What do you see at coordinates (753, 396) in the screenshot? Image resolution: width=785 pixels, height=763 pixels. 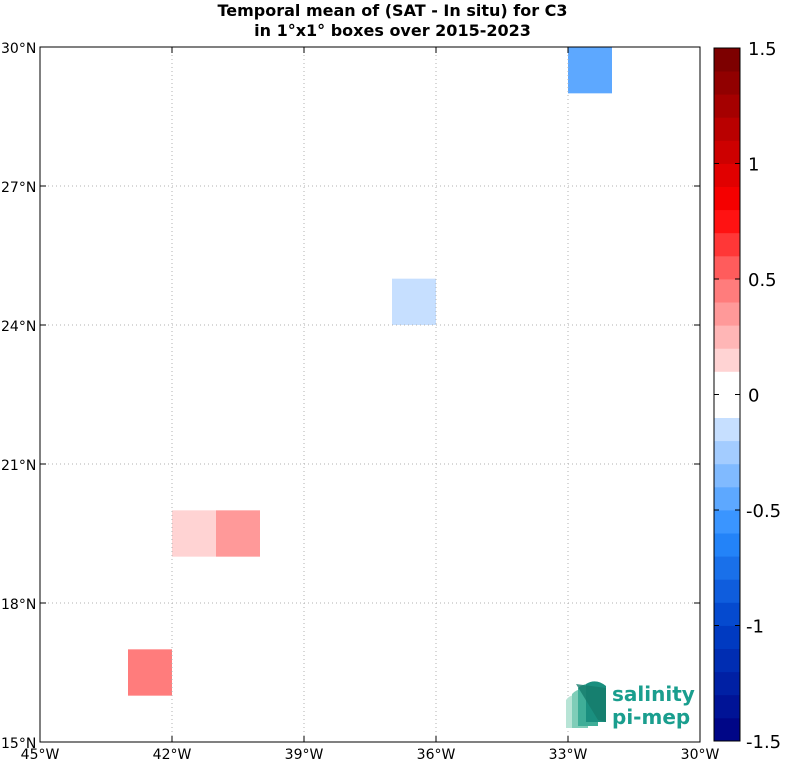 I see `colorbar-tick-label: 0` at bounding box center [753, 396].